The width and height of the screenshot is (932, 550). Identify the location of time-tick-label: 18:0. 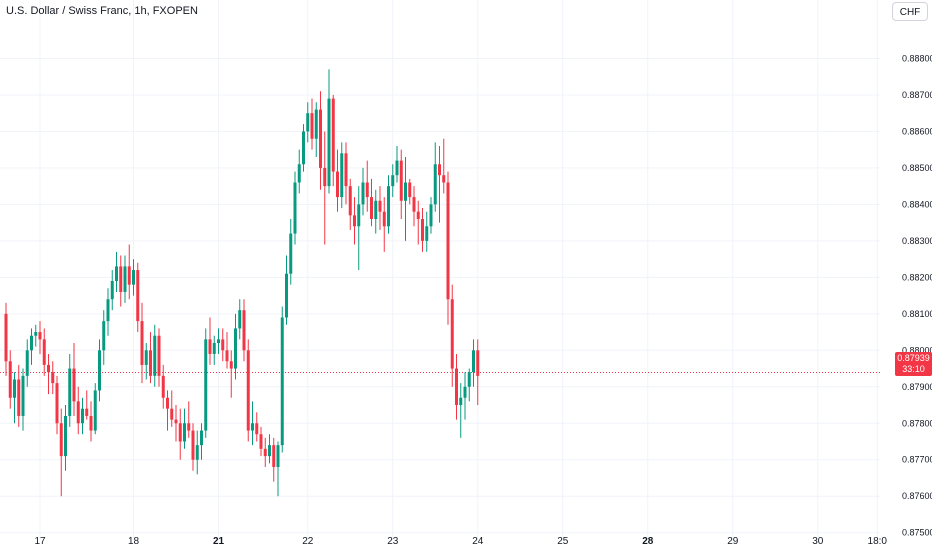
(878, 541).